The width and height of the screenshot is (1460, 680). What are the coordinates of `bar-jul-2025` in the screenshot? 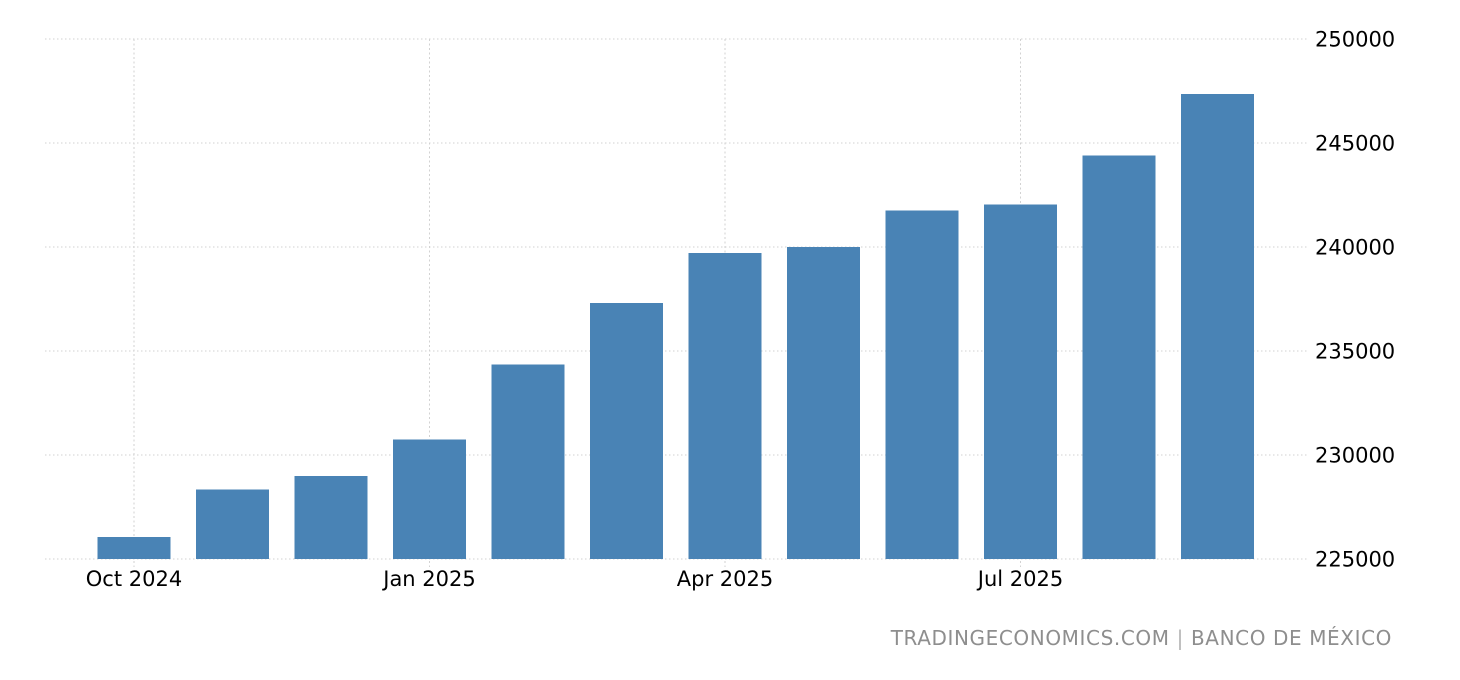 It's located at (1020, 382).